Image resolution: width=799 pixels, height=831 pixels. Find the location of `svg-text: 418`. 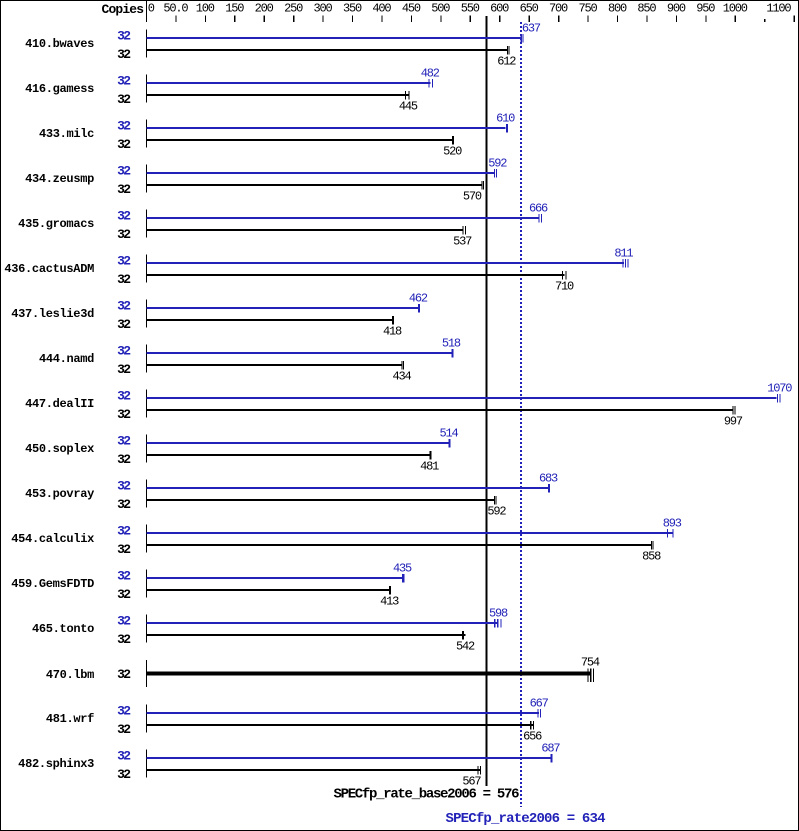

svg-text: 418 is located at coordinates (392, 332).